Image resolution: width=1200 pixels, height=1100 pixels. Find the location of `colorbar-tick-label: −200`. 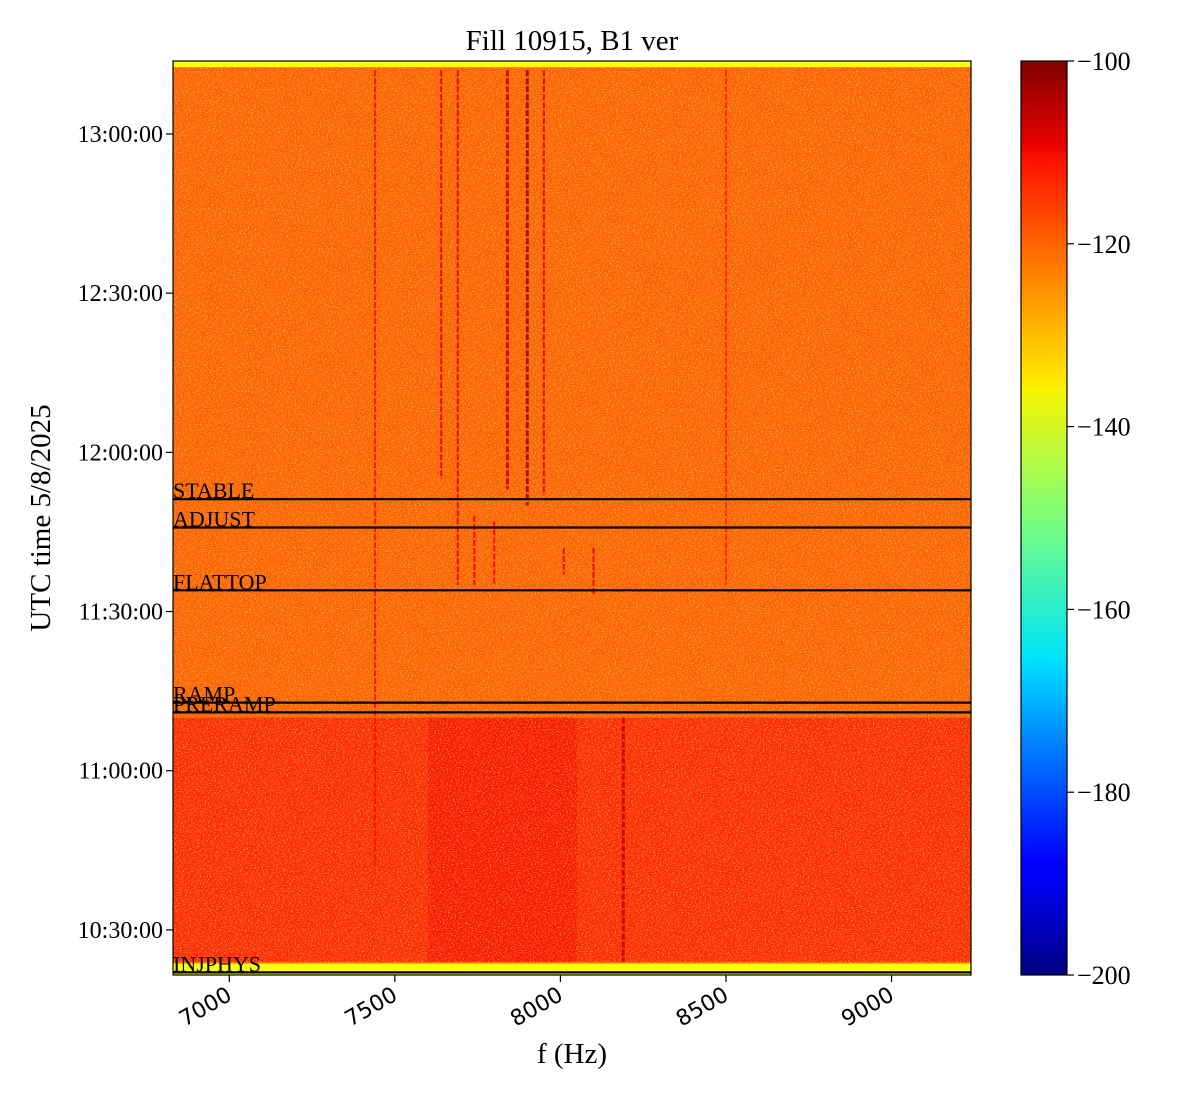

colorbar-tick-label: −200 is located at coordinates (1104, 975).